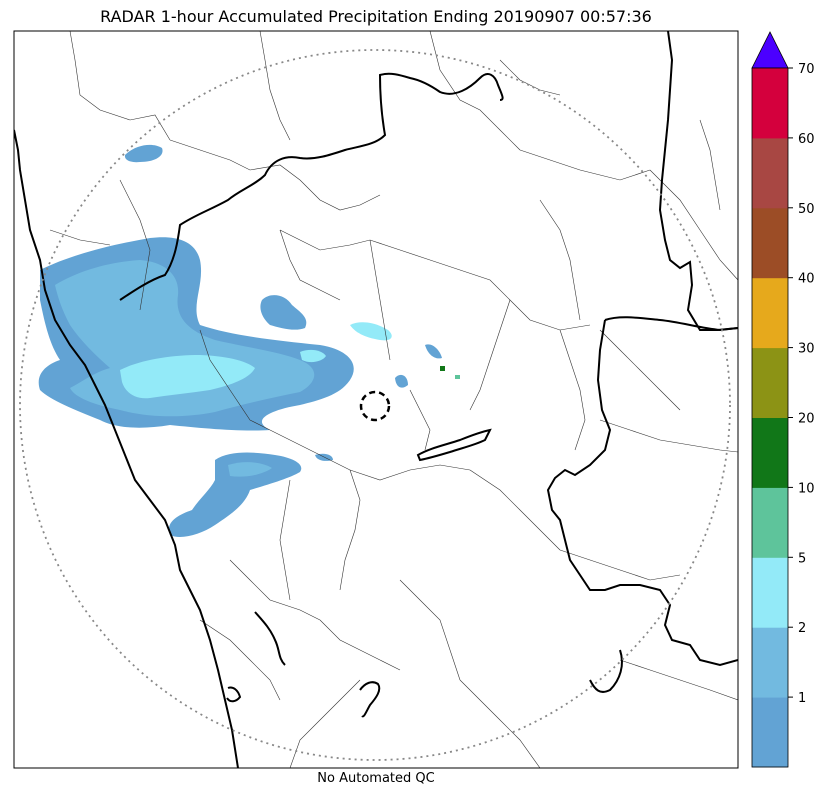 Image resolution: width=825 pixels, height=797 pixels. What do you see at coordinates (806, 419) in the screenshot?
I see `colorbar-tick-label: 20` at bounding box center [806, 419].